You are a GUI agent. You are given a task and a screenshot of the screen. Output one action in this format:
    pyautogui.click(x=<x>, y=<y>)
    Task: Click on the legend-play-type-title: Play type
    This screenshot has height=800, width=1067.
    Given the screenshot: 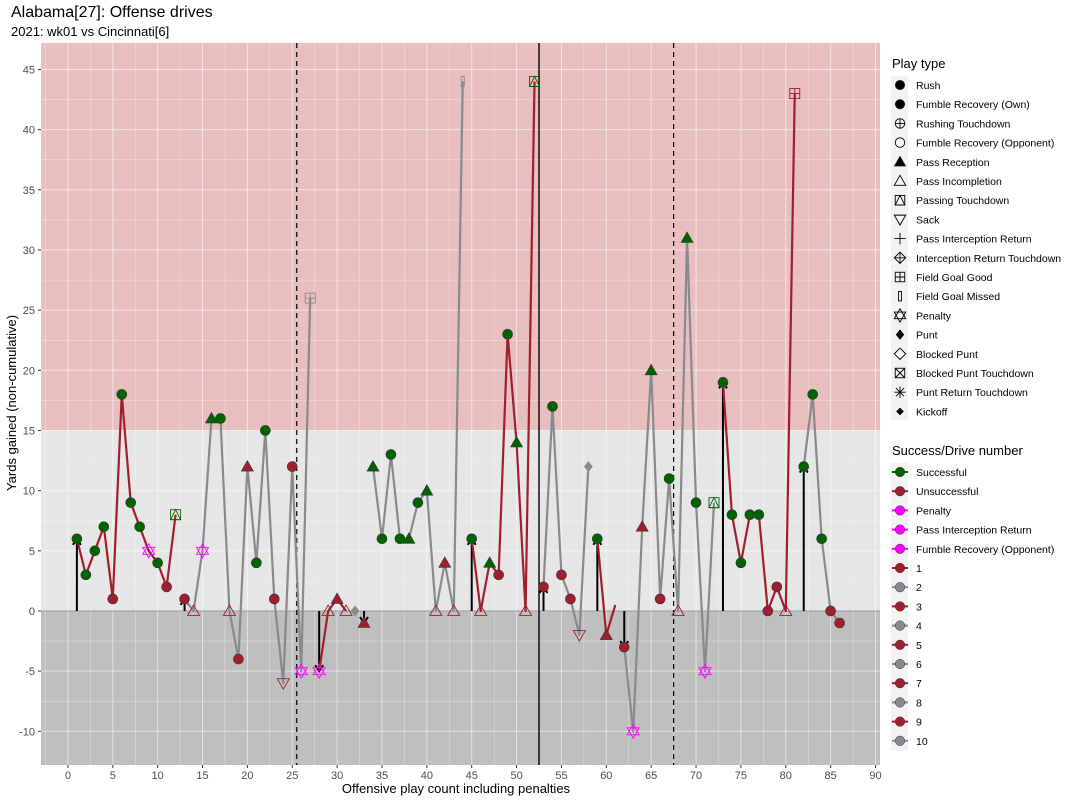 What is the action you would take?
    pyautogui.click(x=918, y=63)
    